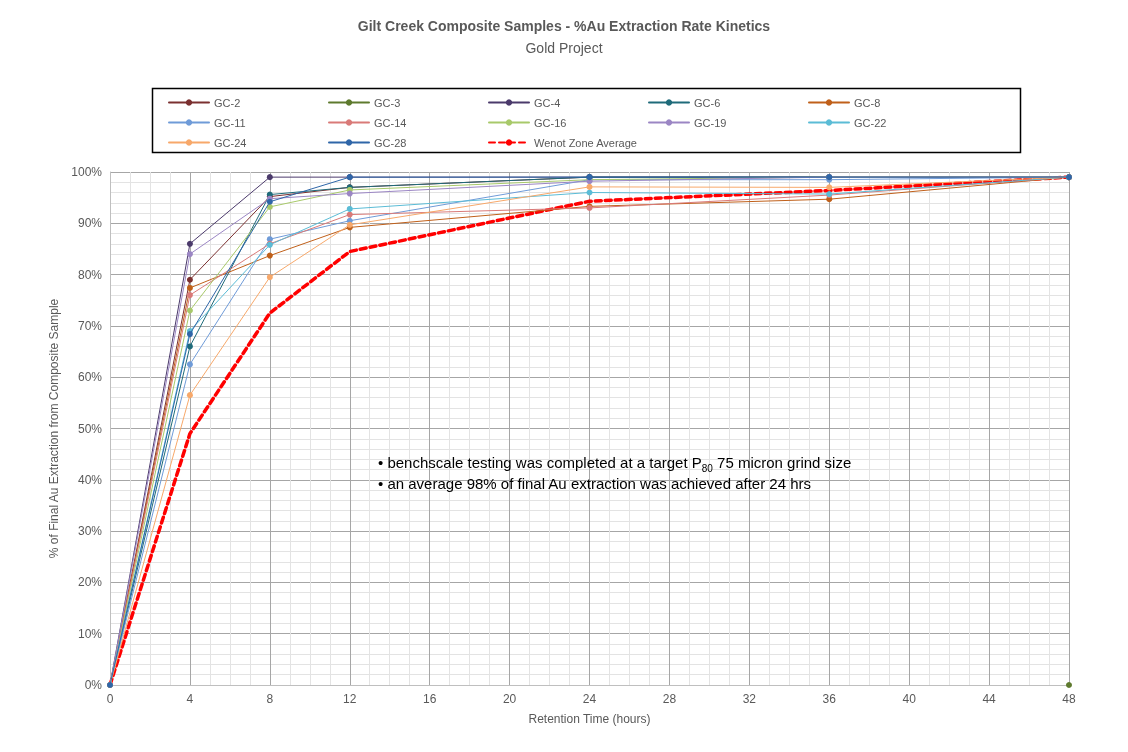  I want to click on legend-label: GC-4, so click(547, 102).